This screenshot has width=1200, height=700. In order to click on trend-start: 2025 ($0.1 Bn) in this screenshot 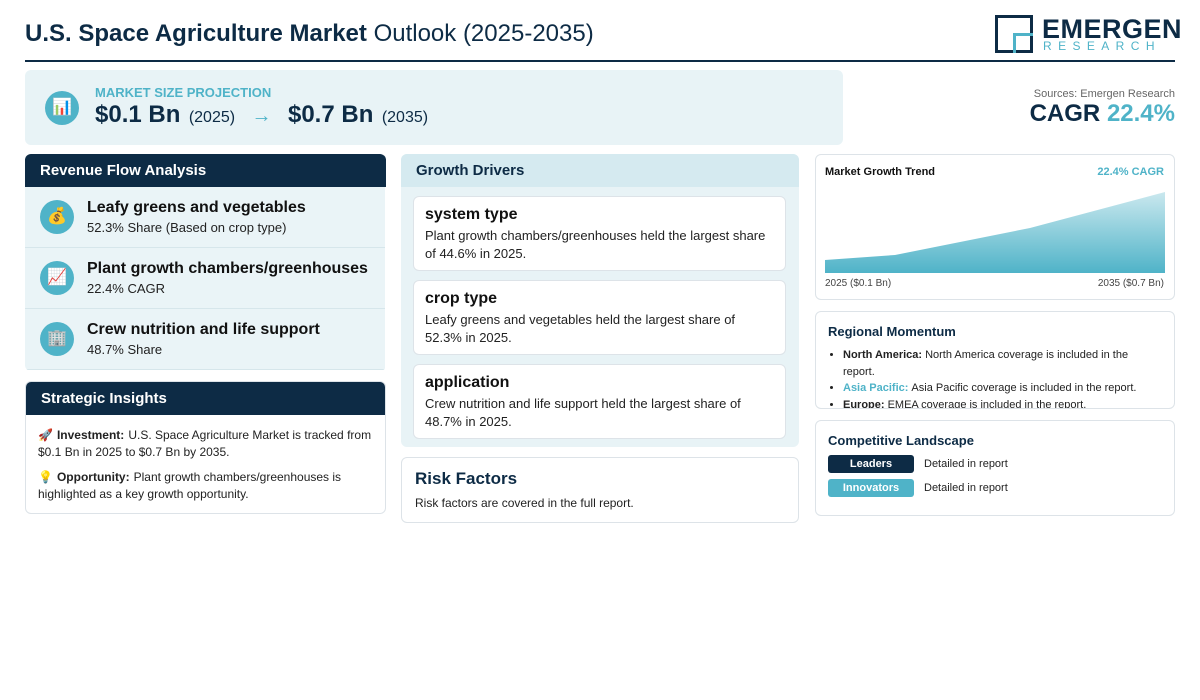, I will do `click(858, 283)`.